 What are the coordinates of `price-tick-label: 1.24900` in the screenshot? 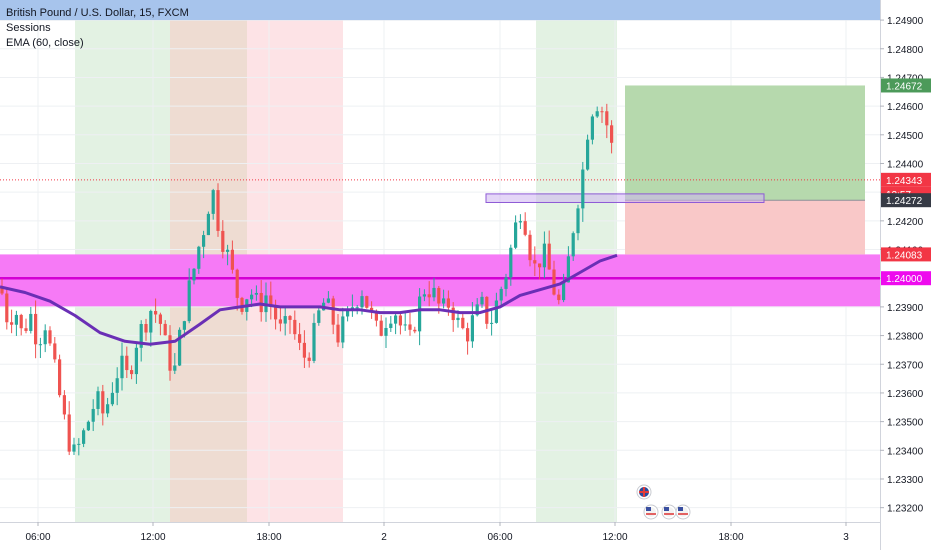 It's located at (905, 21).